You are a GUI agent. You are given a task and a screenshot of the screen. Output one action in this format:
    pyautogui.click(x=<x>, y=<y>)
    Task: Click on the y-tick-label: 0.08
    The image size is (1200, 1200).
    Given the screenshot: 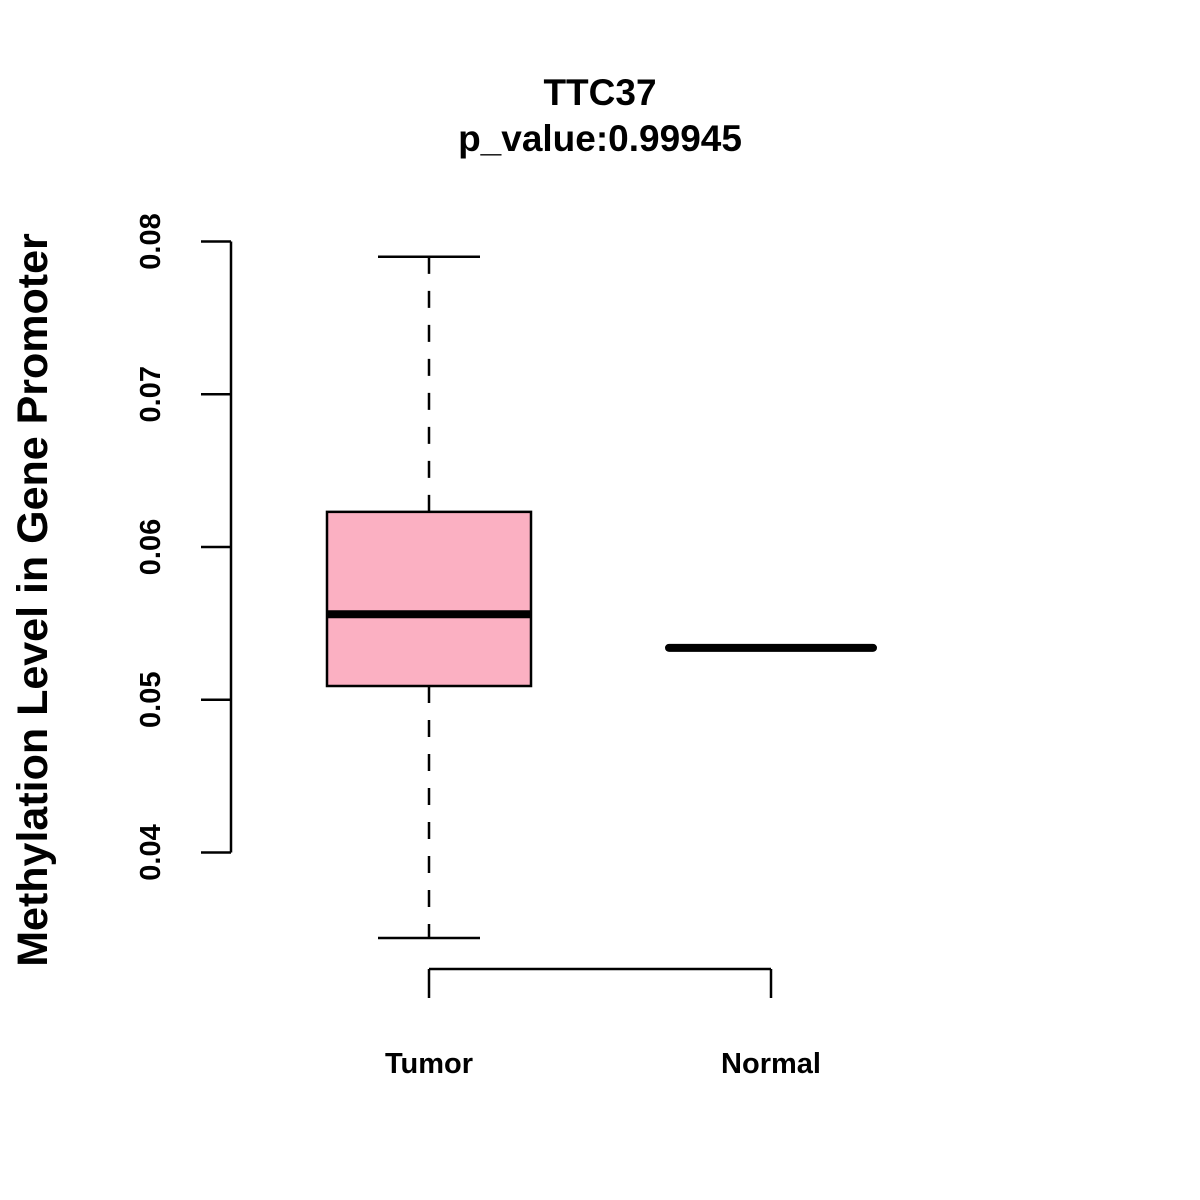 What is the action you would take?
    pyautogui.click(x=151, y=241)
    